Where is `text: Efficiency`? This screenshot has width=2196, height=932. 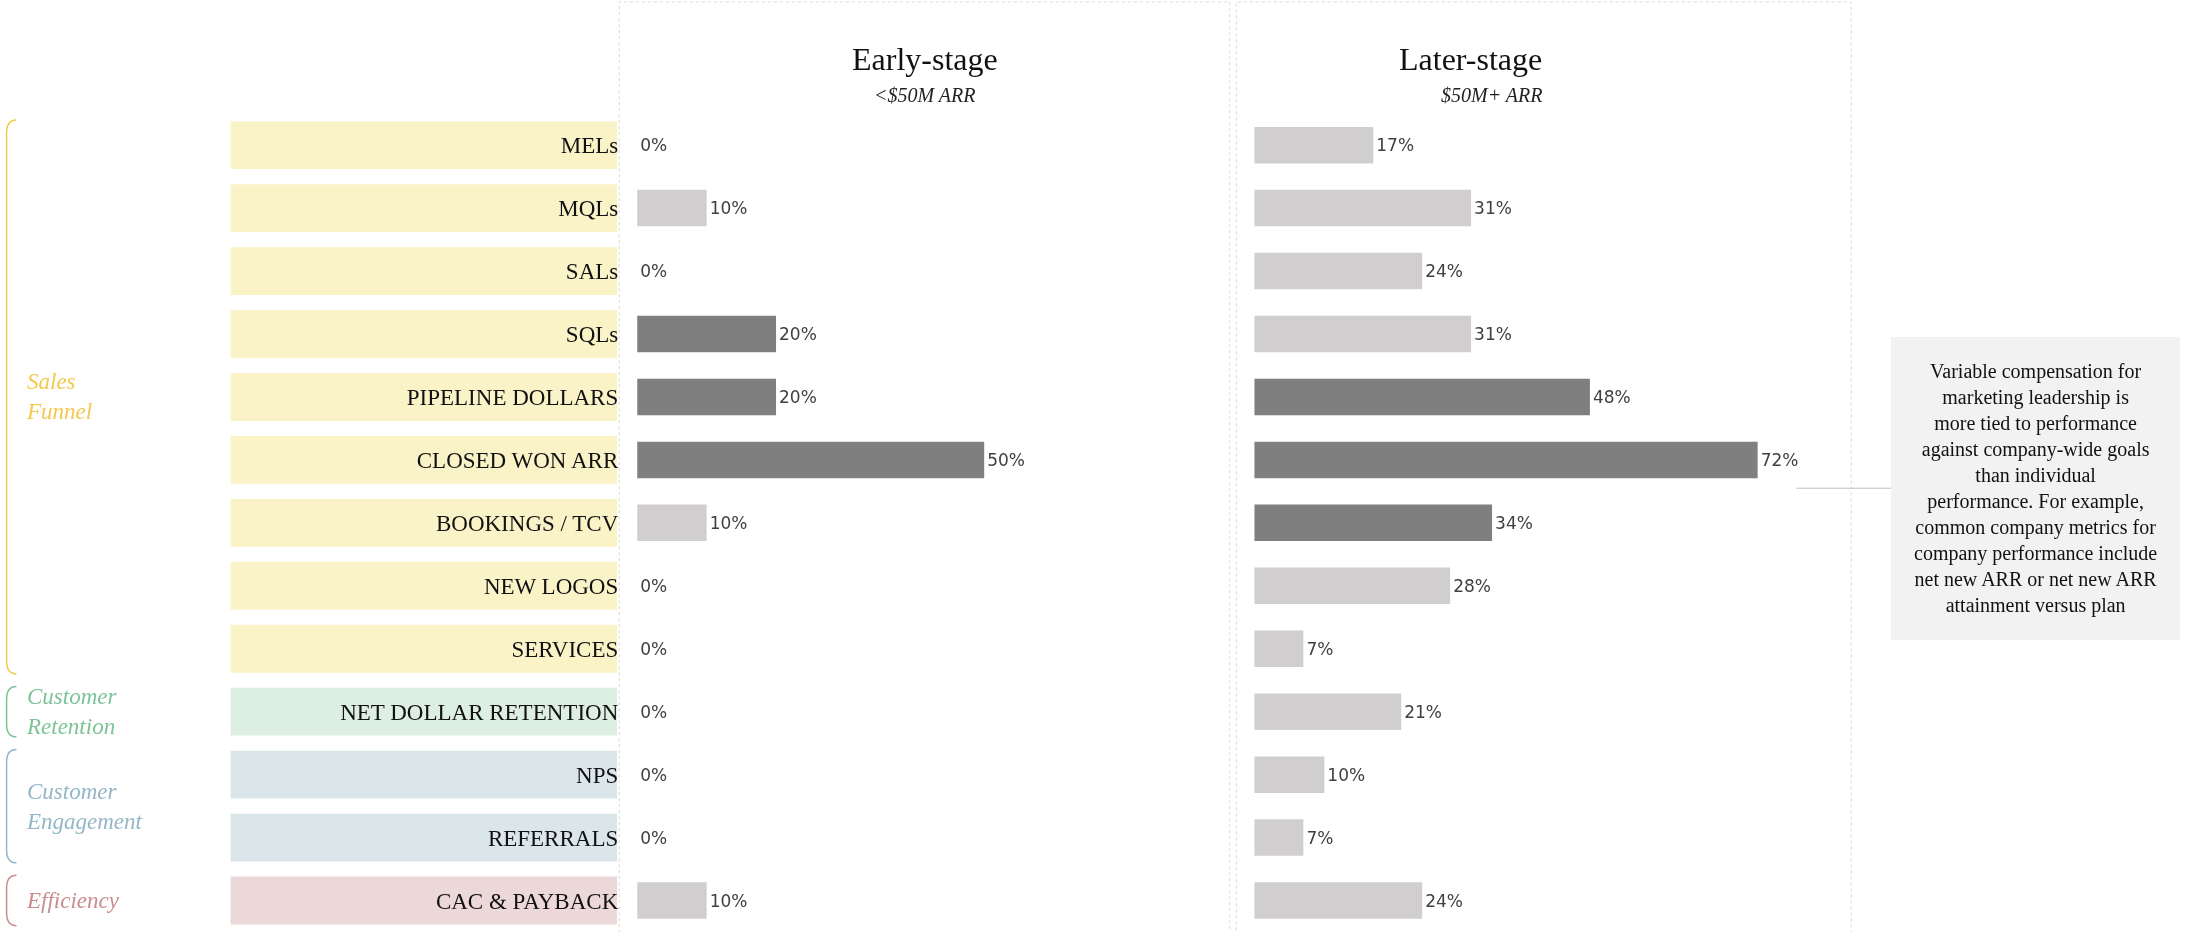 text: Efficiency is located at coordinates (73, 900).